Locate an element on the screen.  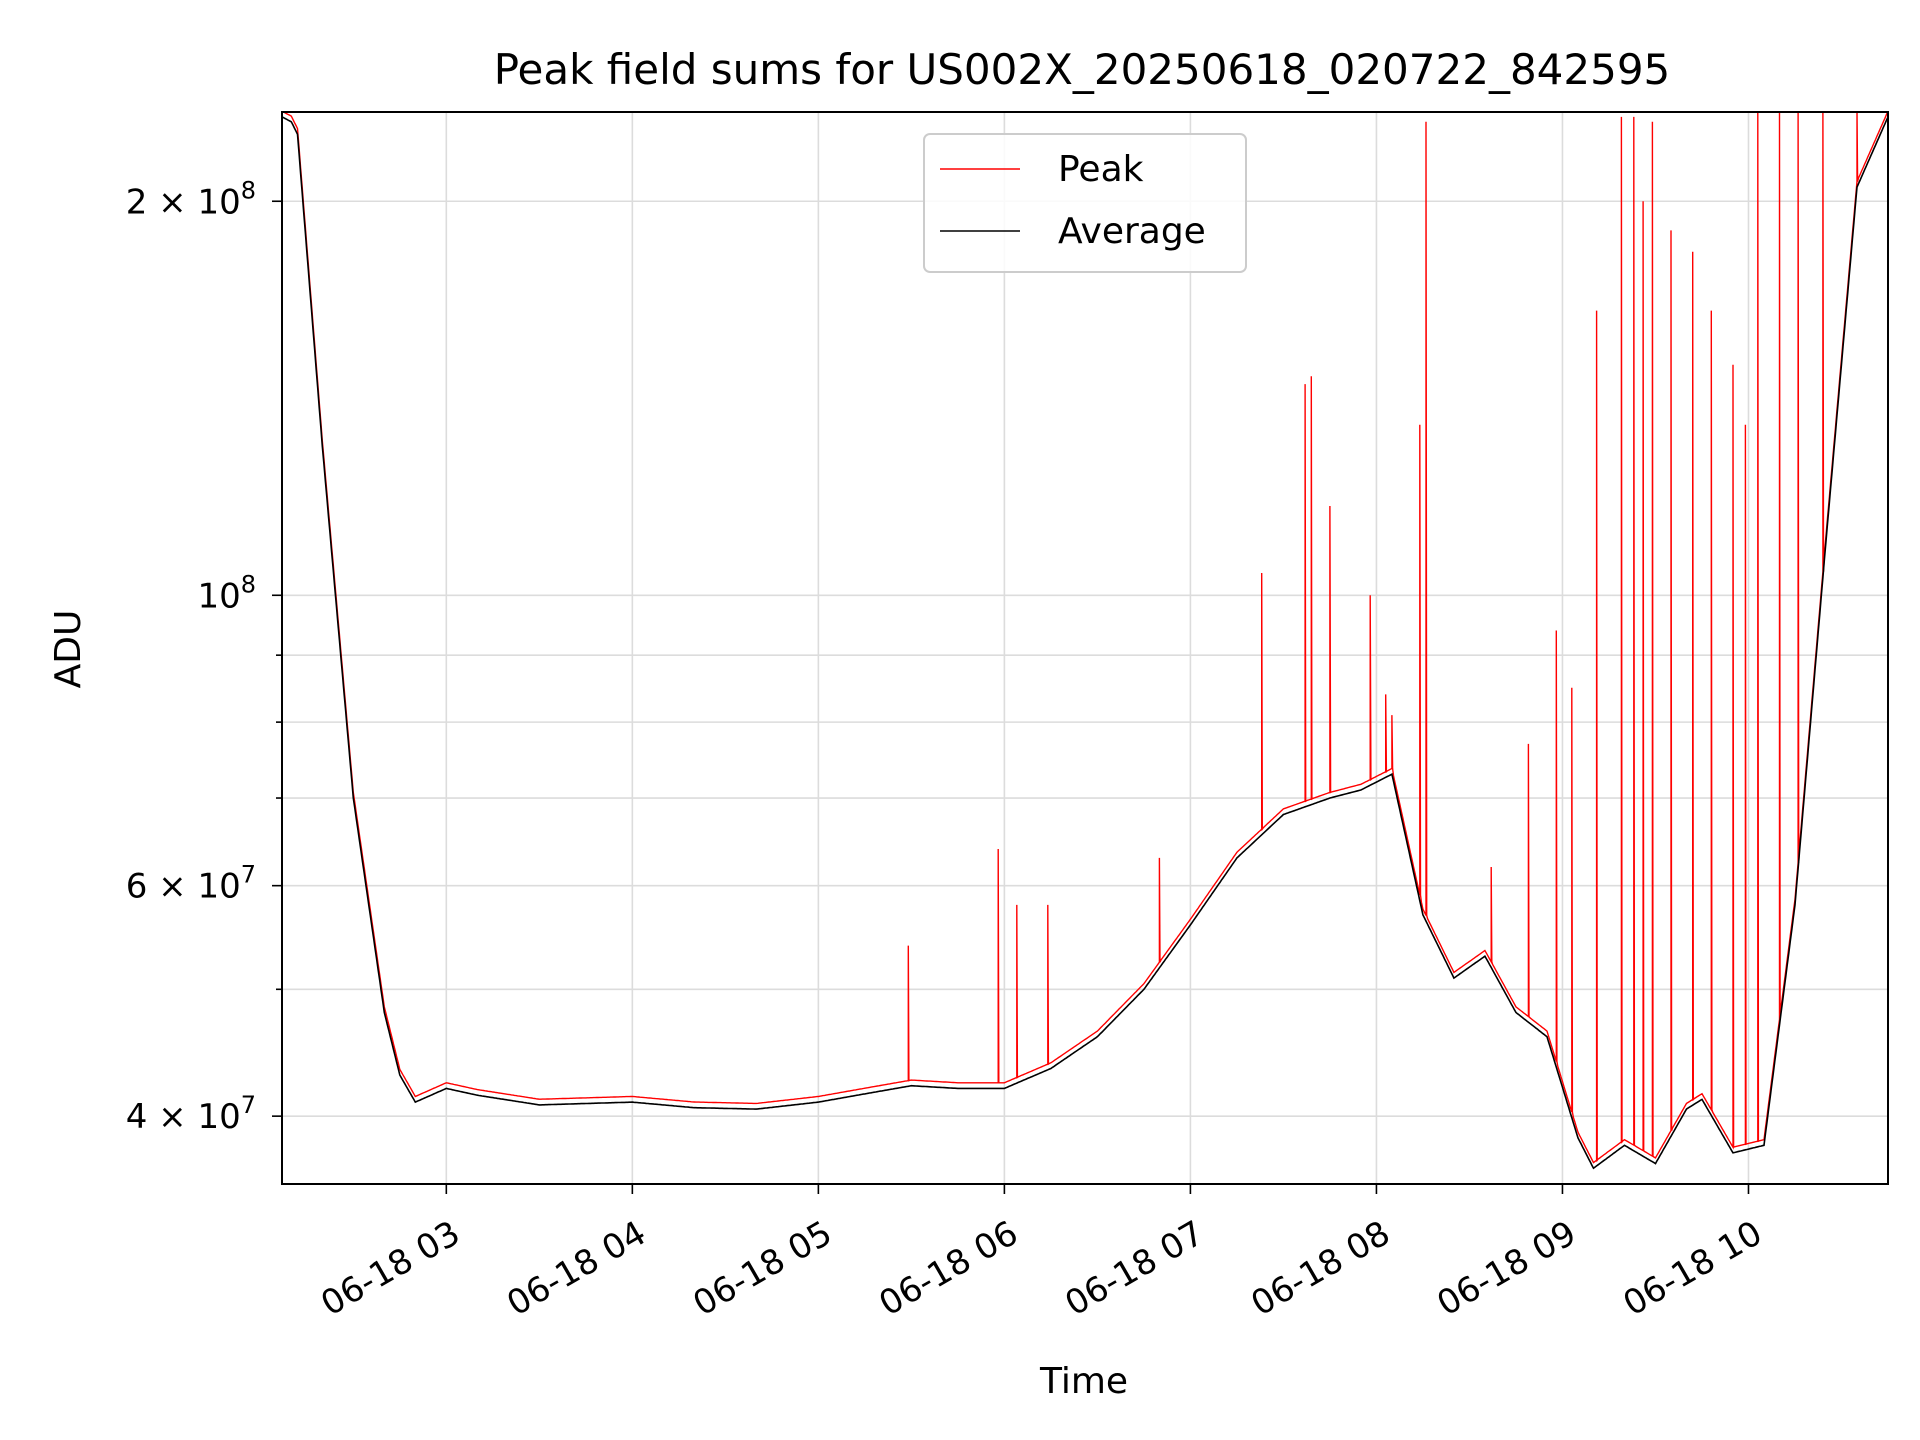
x-tick-label: 06-18 07 is located at coordinates (1135, 1268).